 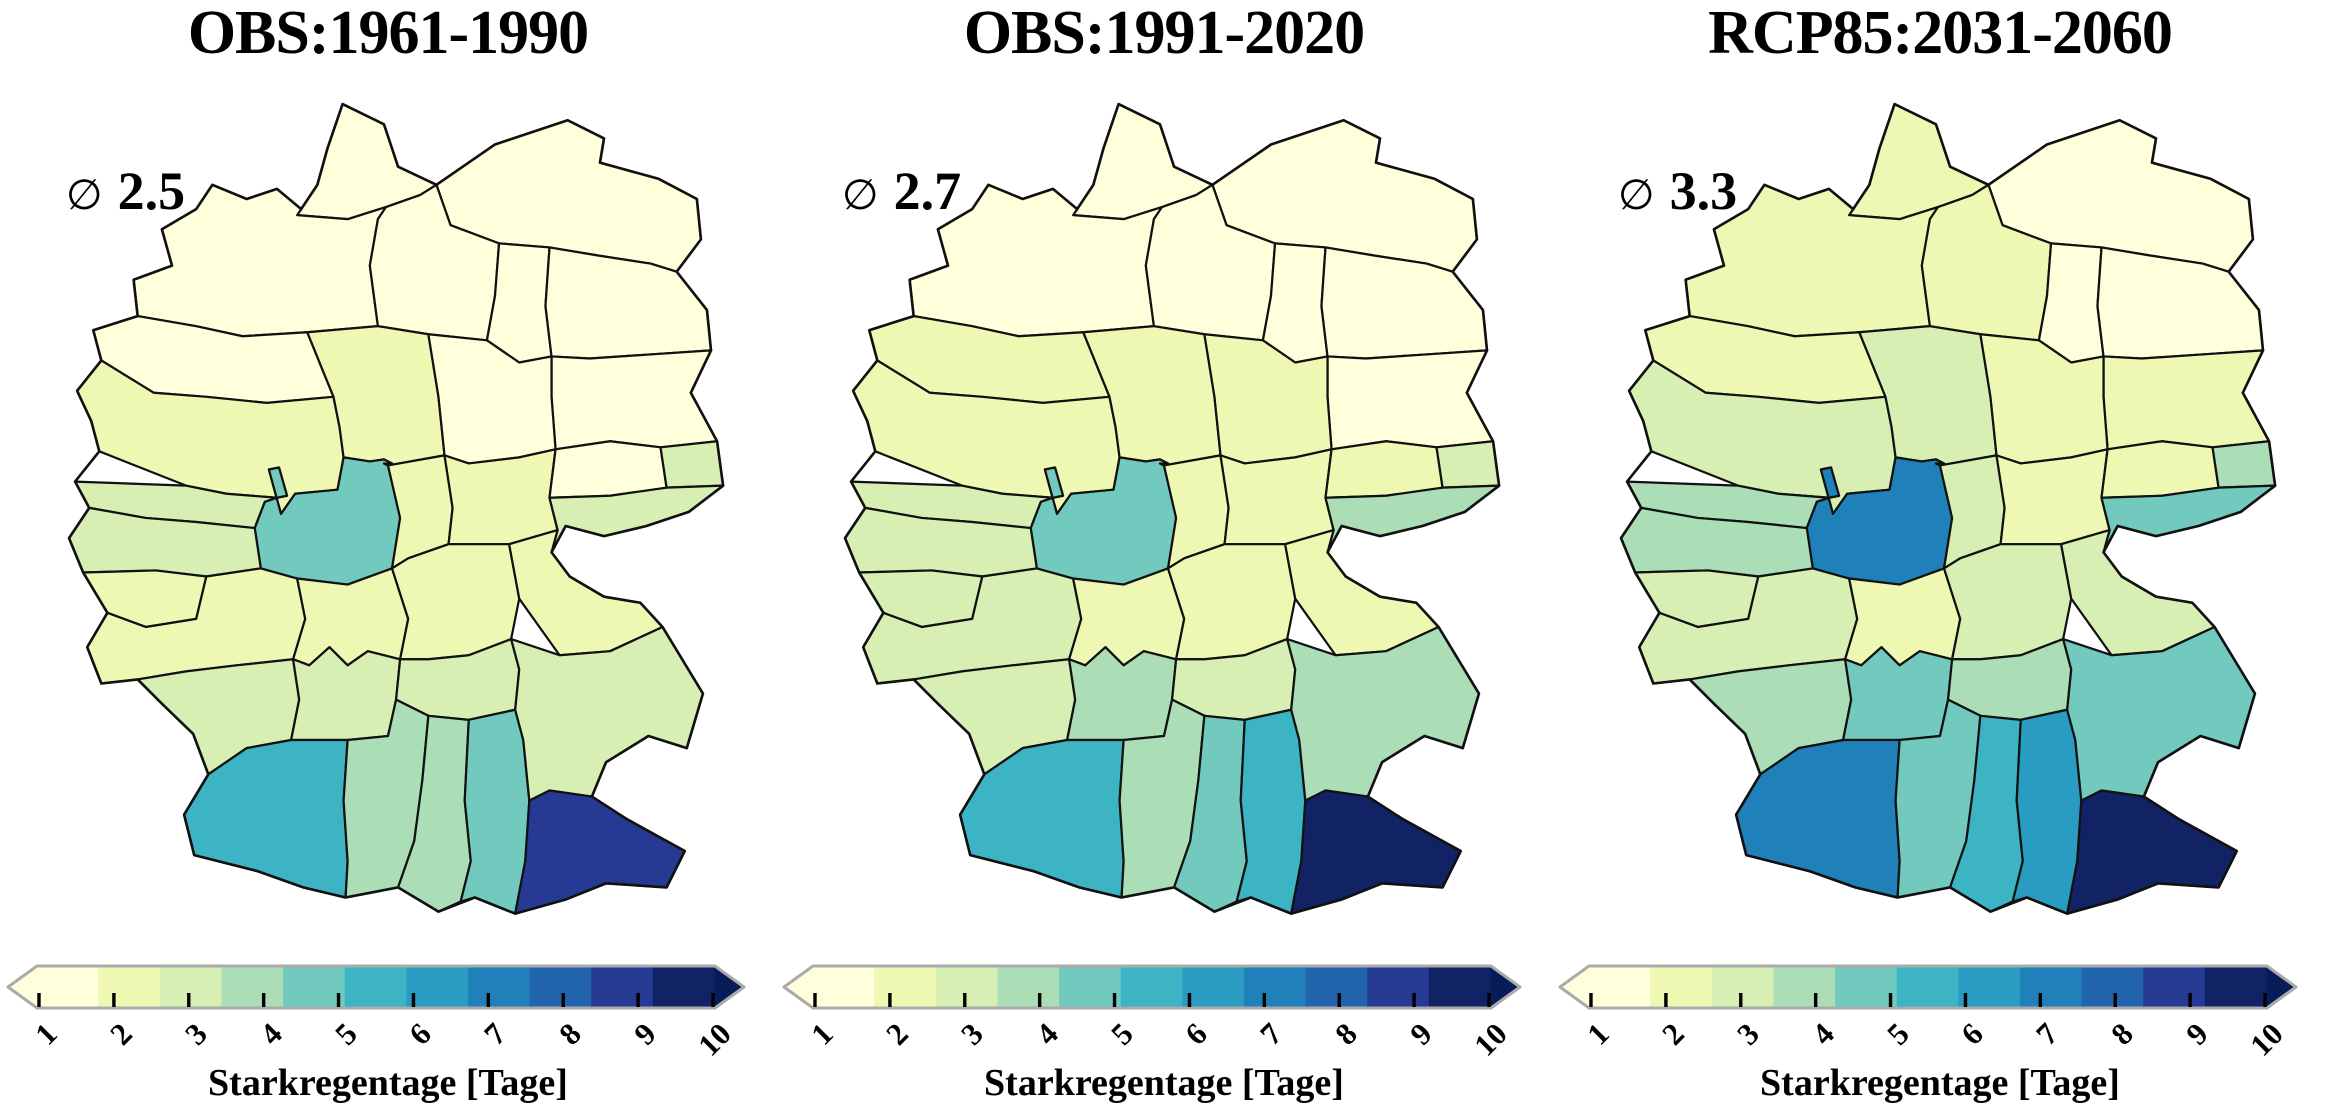 What do you see at coordinates (1271, 1034) in the screenshot?
I see `colorbar-tick-label: 7` at bounding box center [1271, 1034].